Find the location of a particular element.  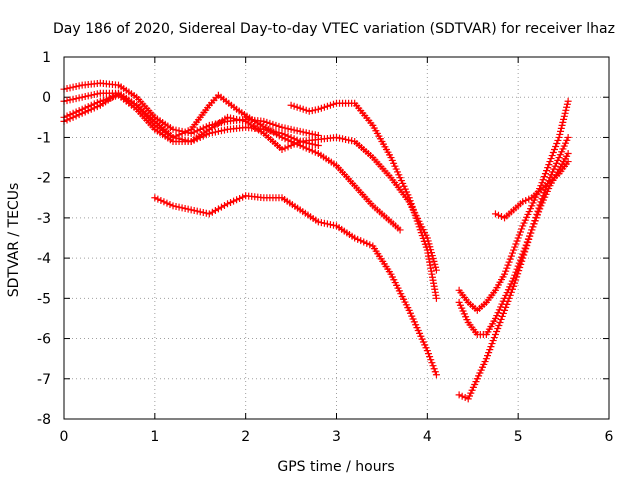

series-line is located at coordinates (364, 200).